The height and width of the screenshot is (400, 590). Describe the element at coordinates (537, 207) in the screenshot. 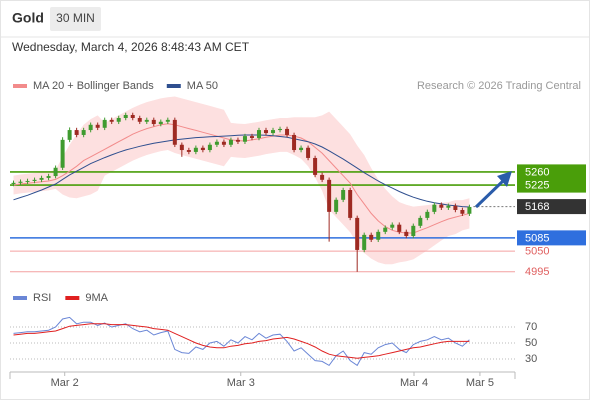

I see `level-label: 5168` at that location.